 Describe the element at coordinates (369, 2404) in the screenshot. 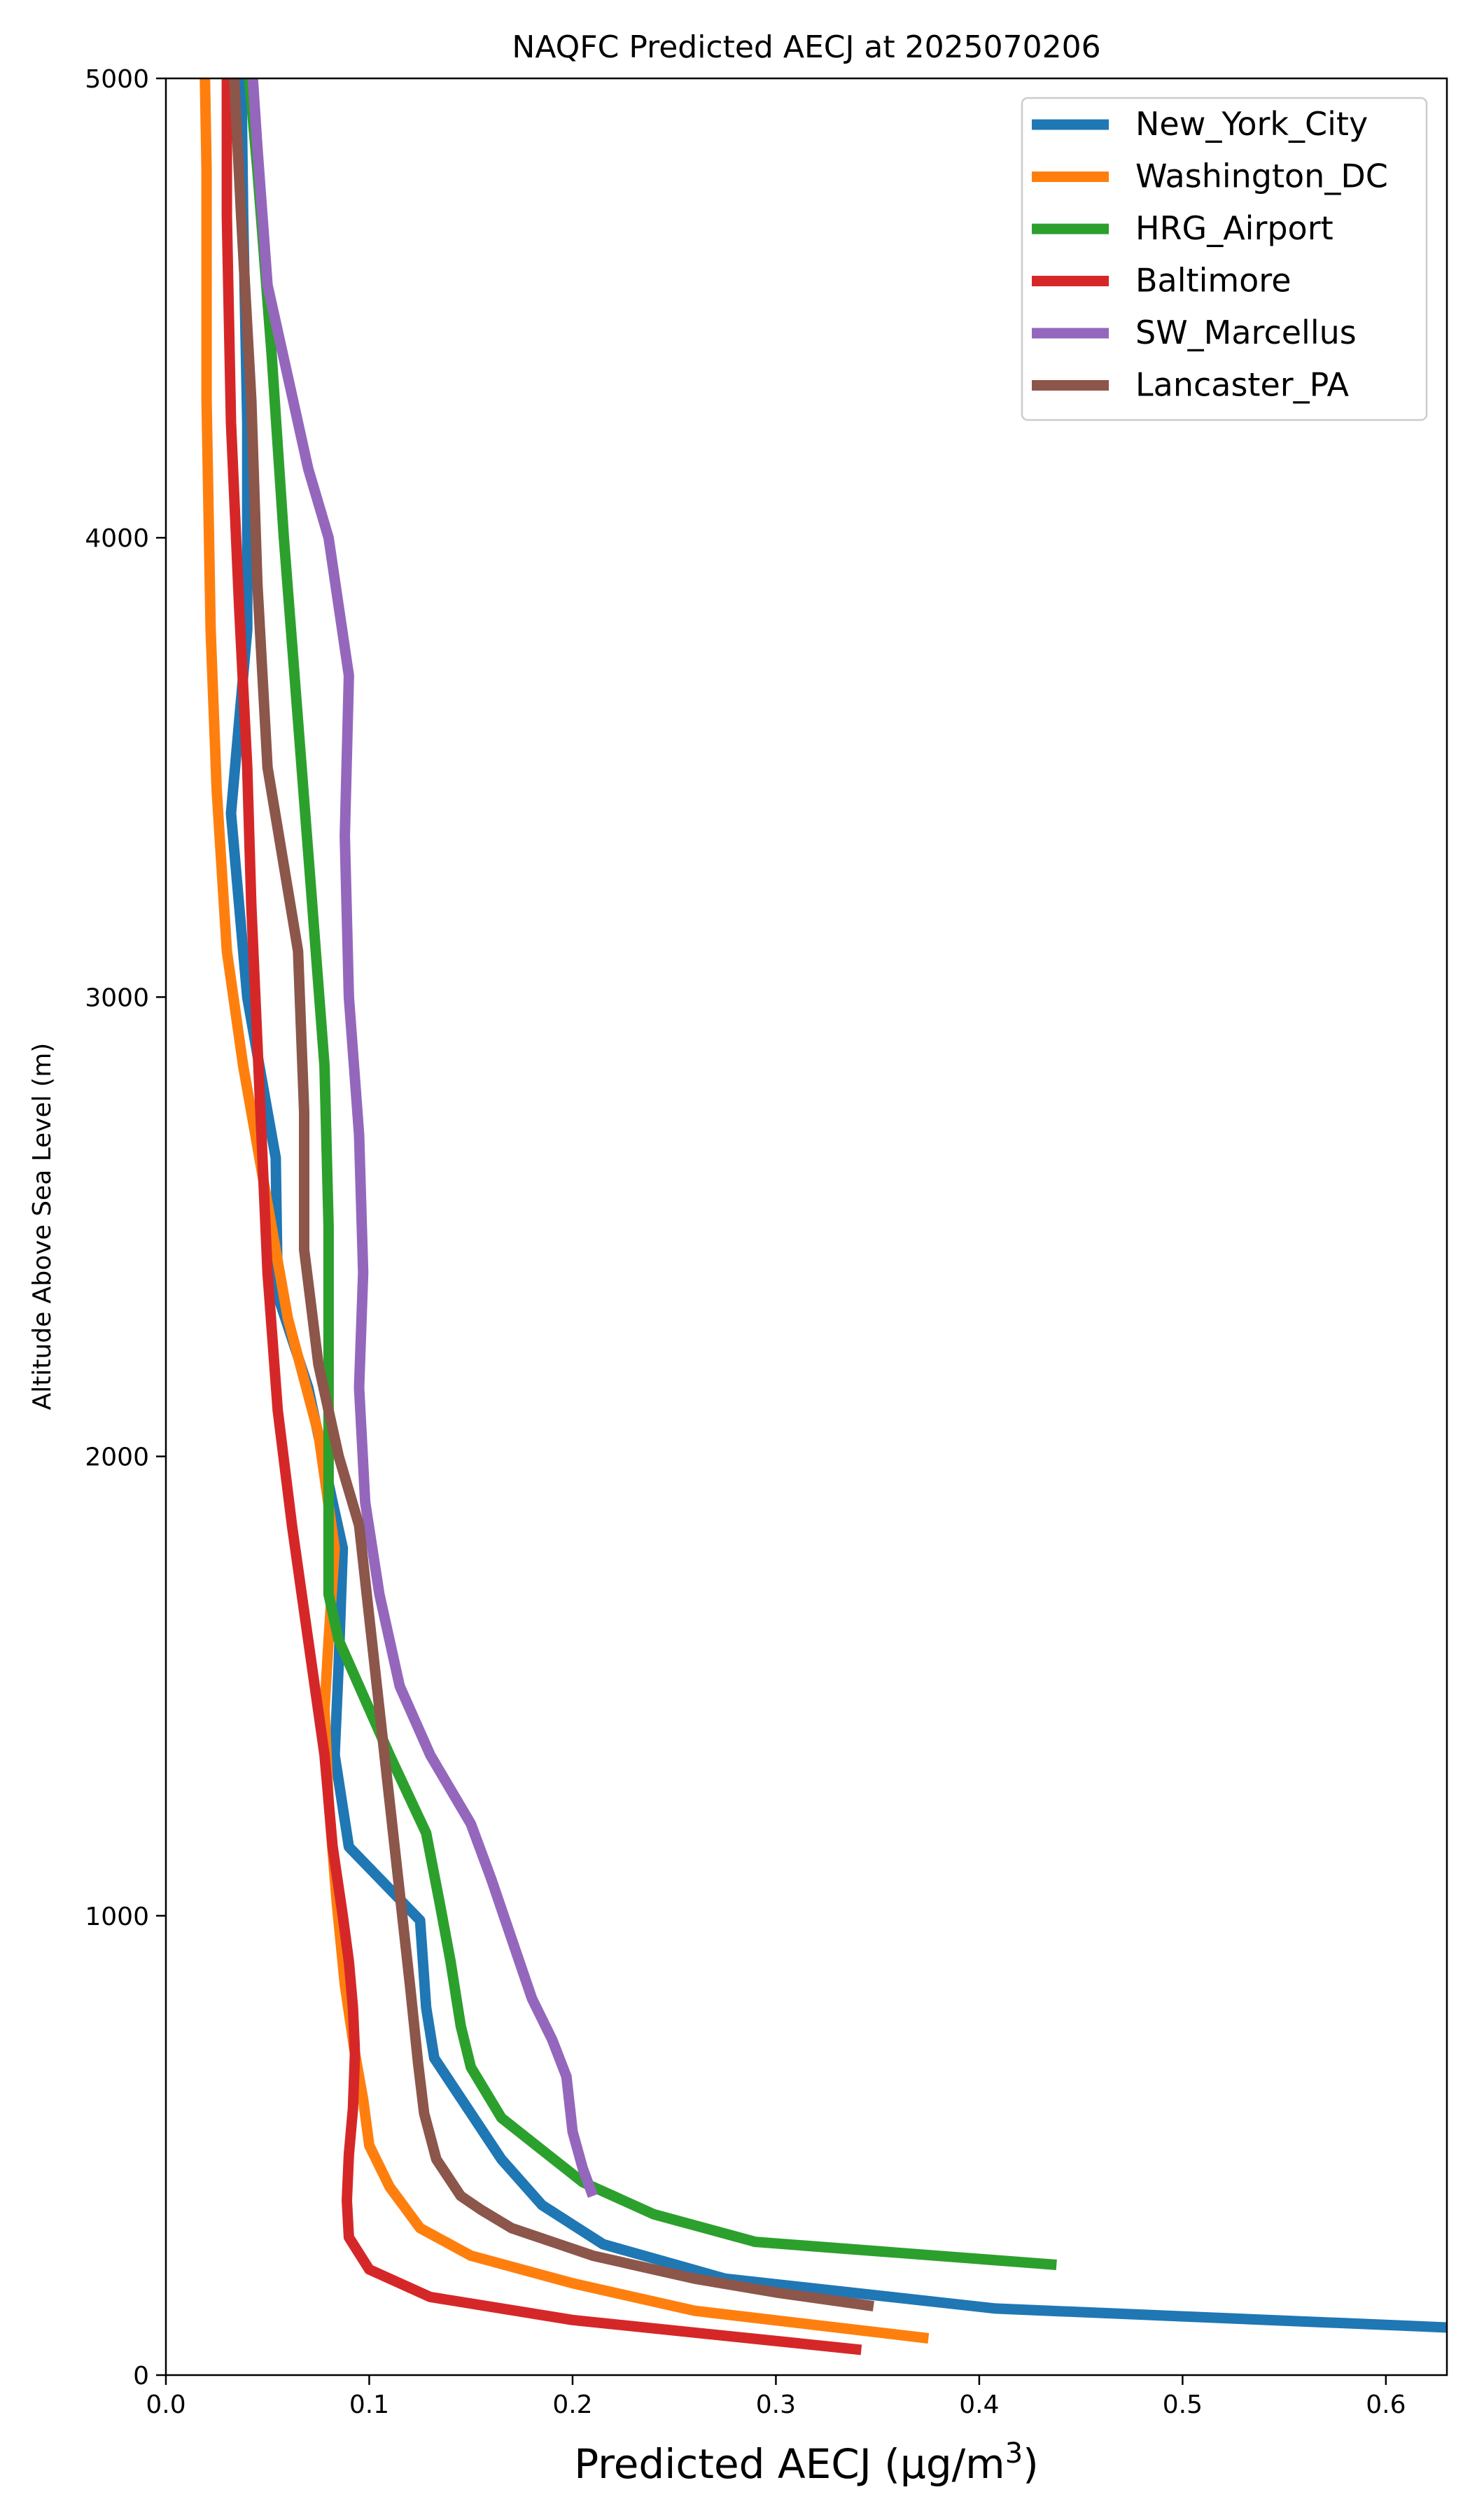

I see `x-tick-label: 0.1` at that location.